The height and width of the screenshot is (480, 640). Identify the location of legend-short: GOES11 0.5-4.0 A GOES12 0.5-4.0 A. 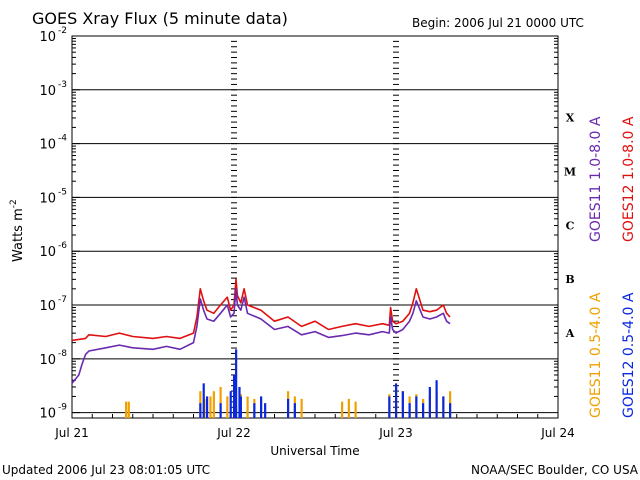
(612, 355).